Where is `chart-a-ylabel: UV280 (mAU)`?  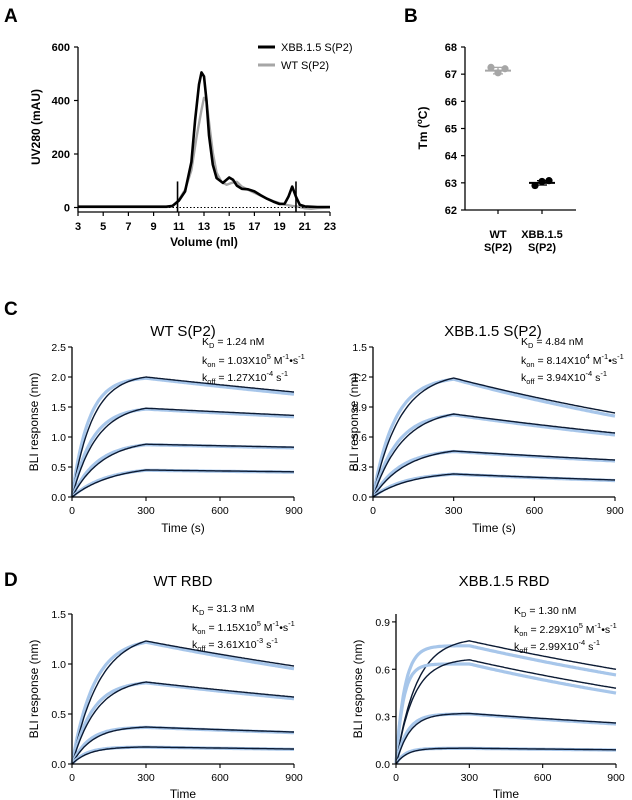 chart-a-ylabel: UV280 (mAU) is located at coordinates (36, 127).